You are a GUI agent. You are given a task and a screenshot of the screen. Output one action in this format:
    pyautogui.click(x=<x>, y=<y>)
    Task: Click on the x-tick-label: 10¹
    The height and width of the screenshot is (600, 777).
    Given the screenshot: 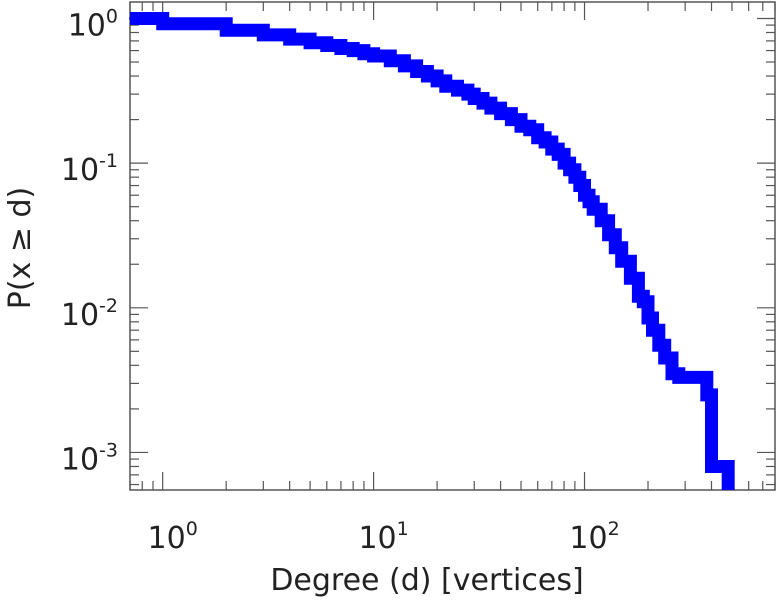 What is the action you would take?
    pyautogui.click(x=383, y=537)
    